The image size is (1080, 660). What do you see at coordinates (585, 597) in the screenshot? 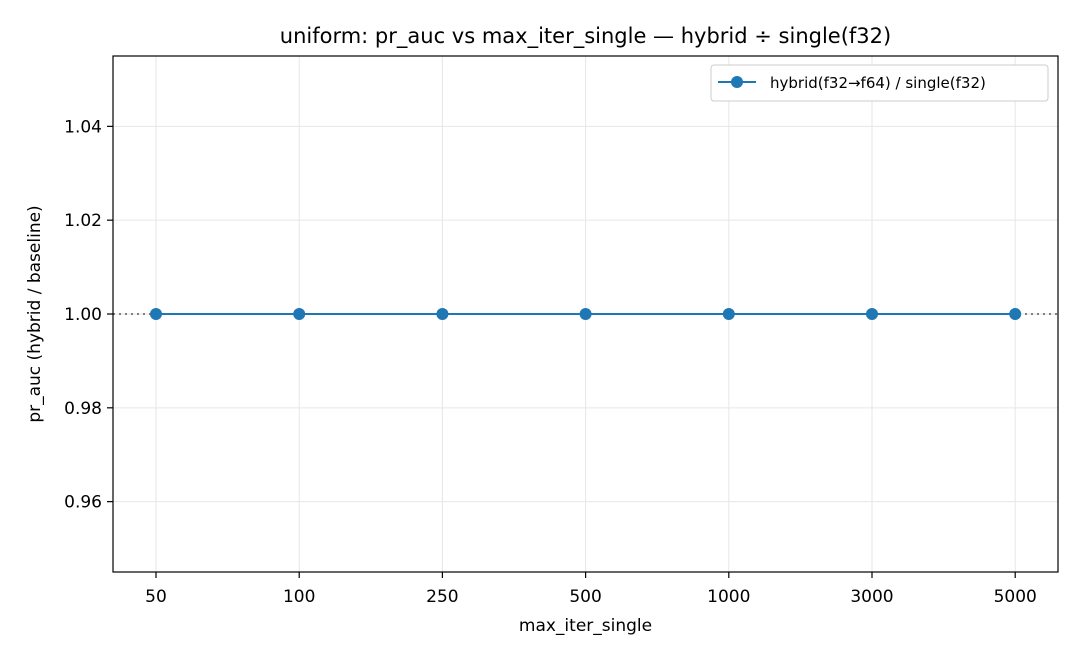
I see `x-tick-label: 500` at bounding box center [585, 597].